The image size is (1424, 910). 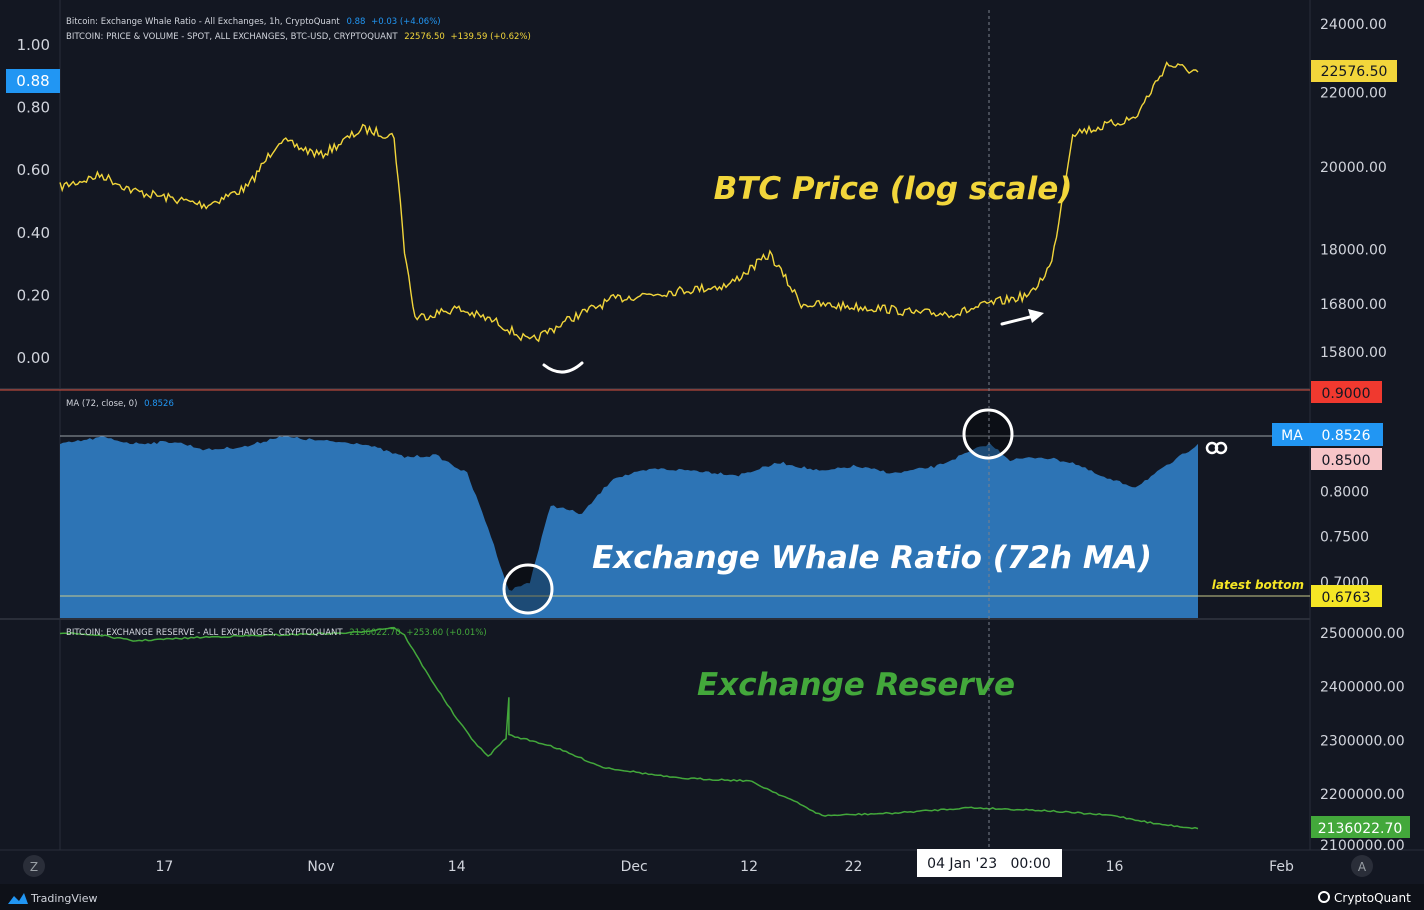 I want to click on reserve-badge: 2136022.70, so click(x=1360, y=827).